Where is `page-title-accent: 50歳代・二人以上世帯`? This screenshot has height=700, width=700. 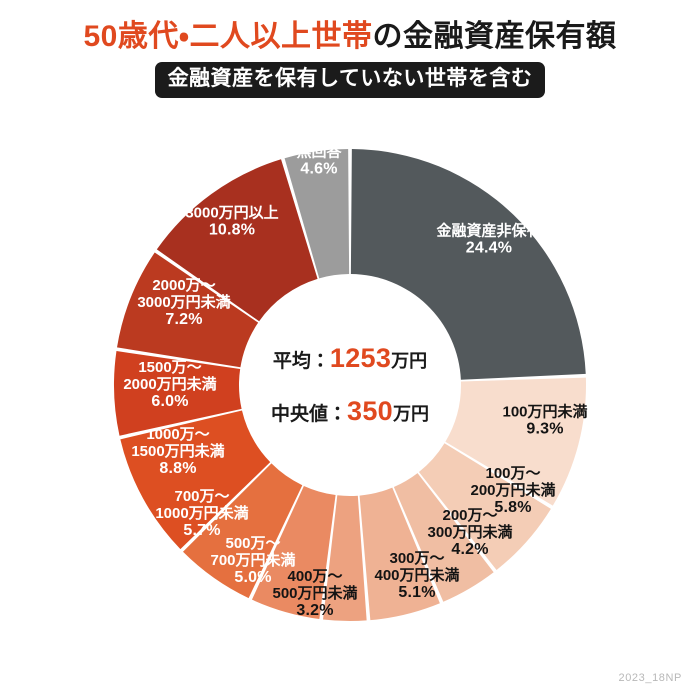
page-title-accent: 50歳代・二人以上世帯 is located at coordinates (228, 36).